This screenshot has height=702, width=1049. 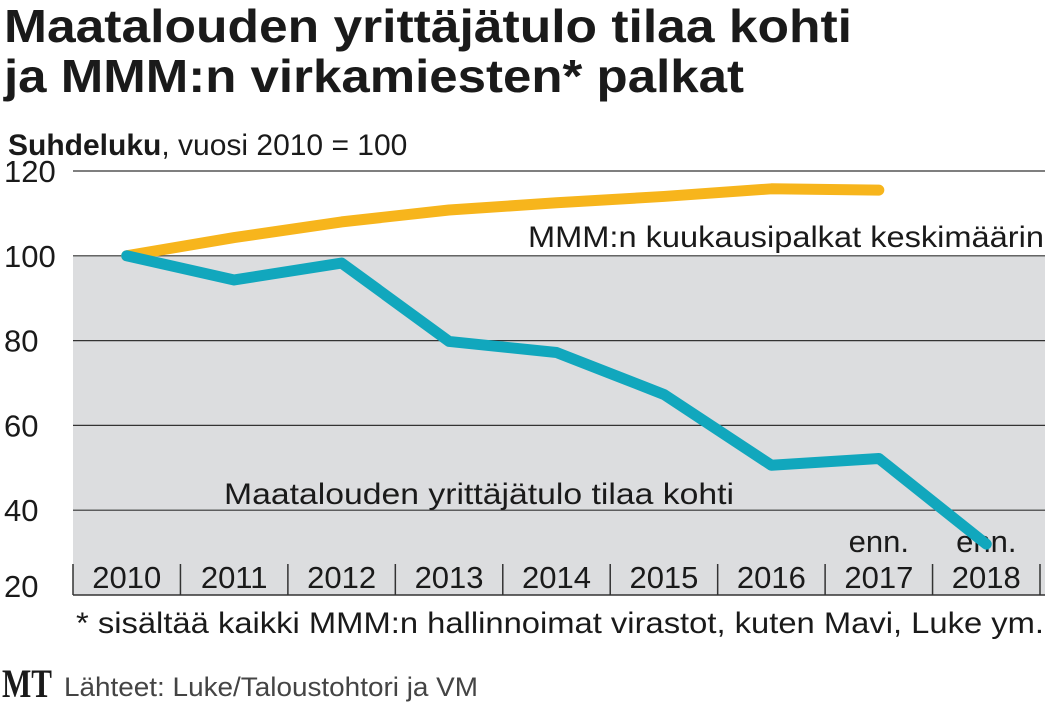 What do you see at coordinates (271, 687) in the screenshot?
I see `source-text: Lähteet: Luke/Taloustohtori ja VM` at bounding box center [271, 687].